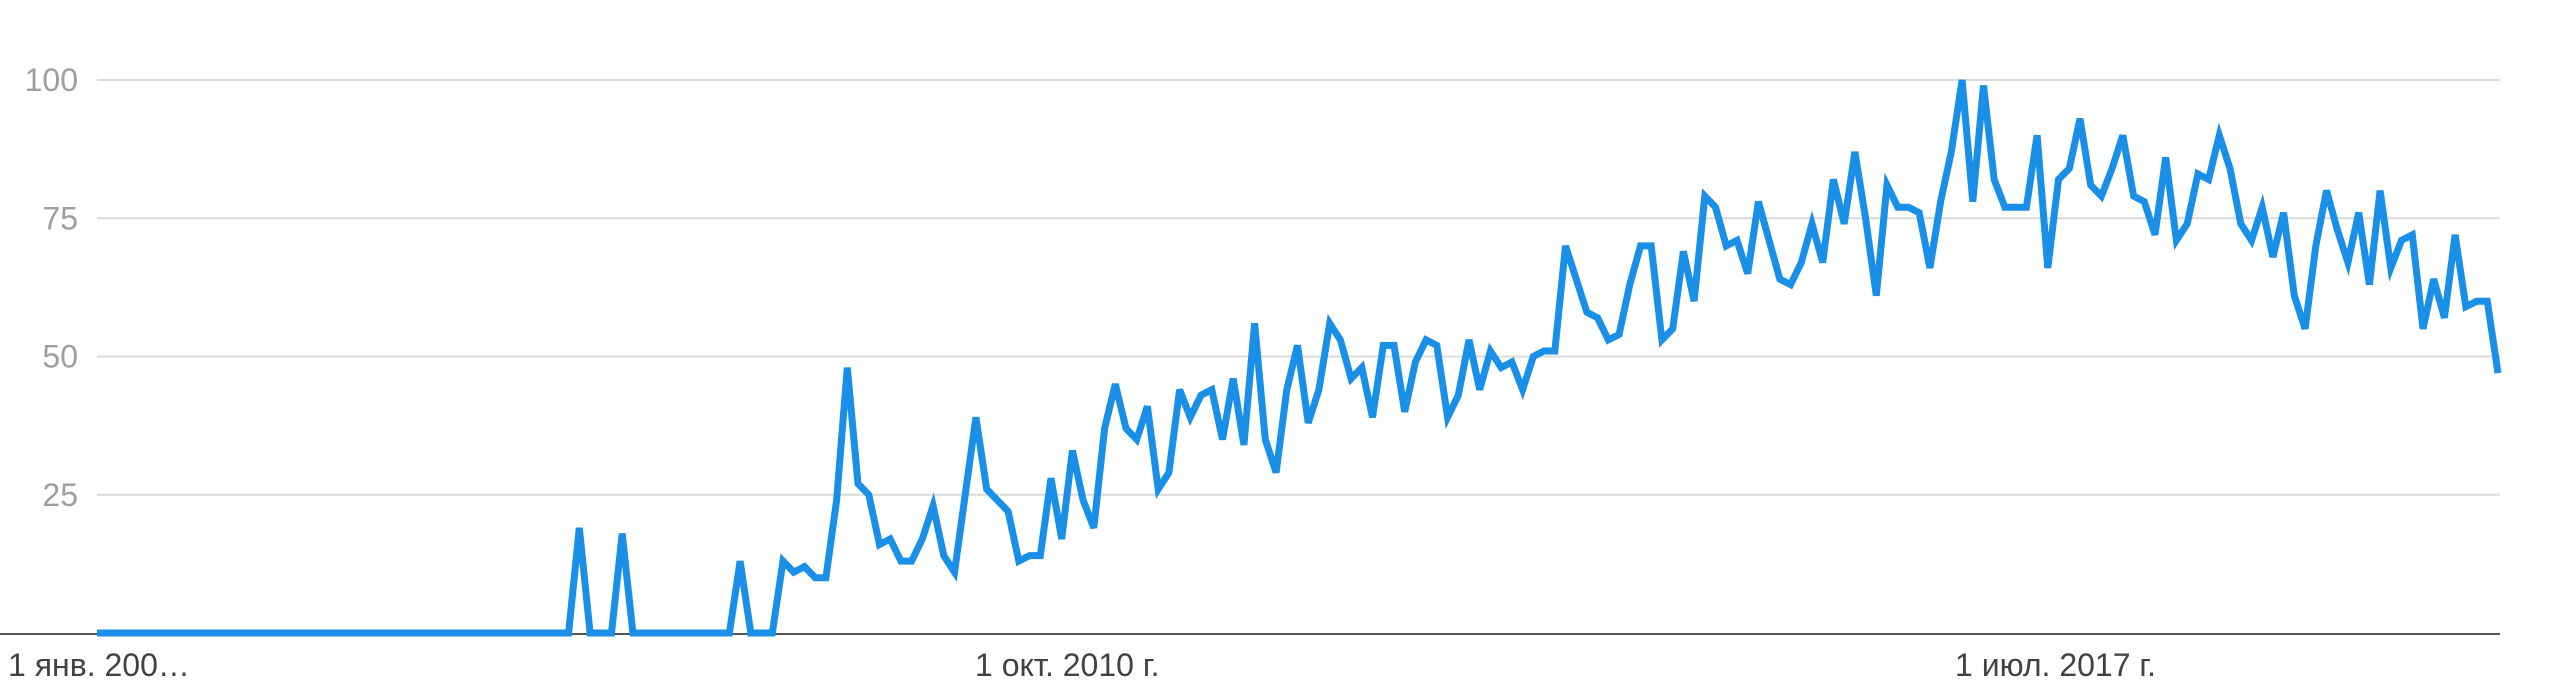 This screenshot has height=694, width=2552. Describe the element at coordinates (51, 80) in the screenshot. I see `y-tick-label: 100` at that location.